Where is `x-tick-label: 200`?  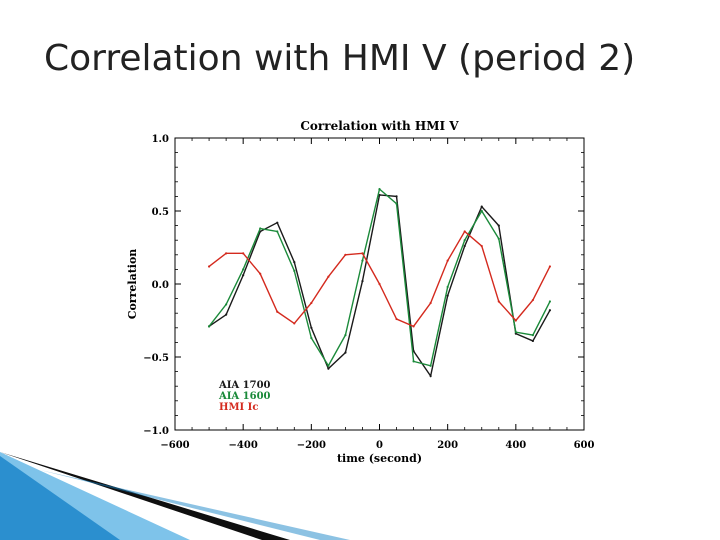 x-tick-label: 200 is located at coordinates (447, 445).